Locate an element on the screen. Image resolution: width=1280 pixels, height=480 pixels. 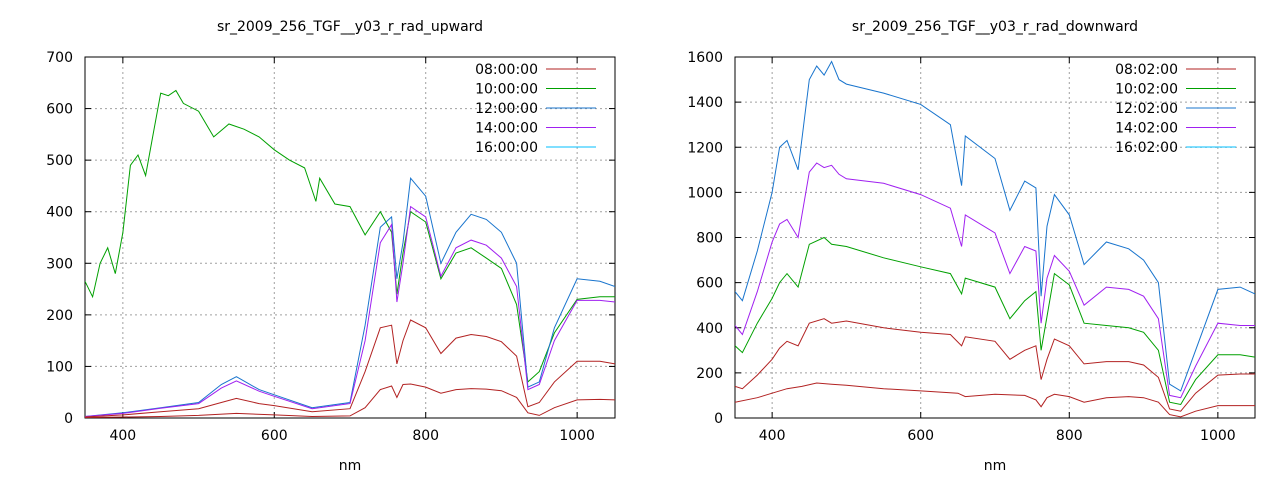
legend-label: 08:02:00 is located at coordinates (1146, 70).